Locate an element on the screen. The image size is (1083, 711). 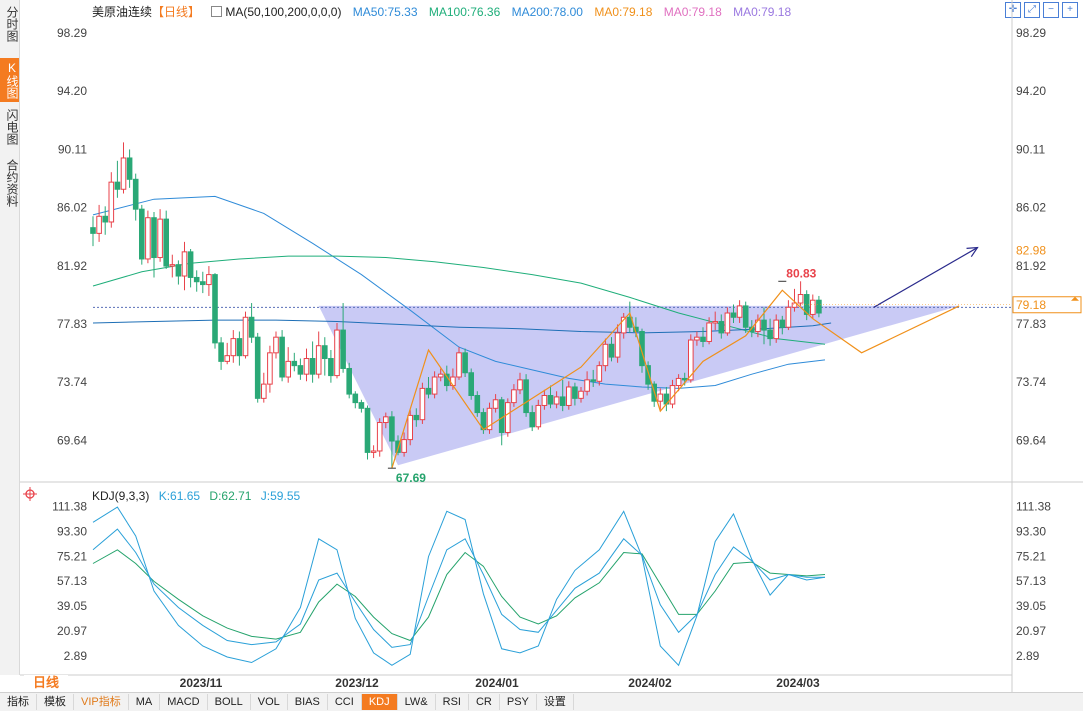
y-tick-right: 90.11 is located at coordinates (1030, 149).